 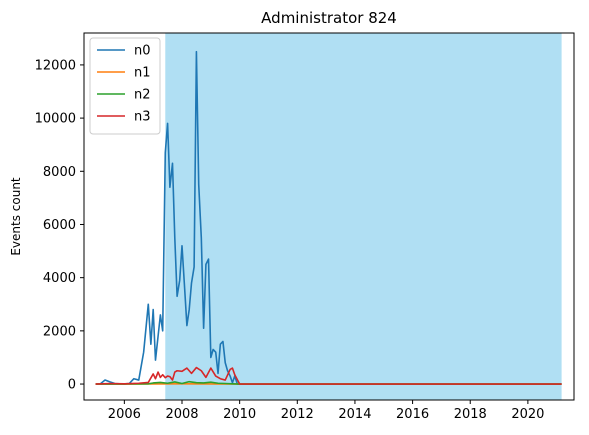 I want to click on y-tick-label: 10000, so click(x=55, y=119).